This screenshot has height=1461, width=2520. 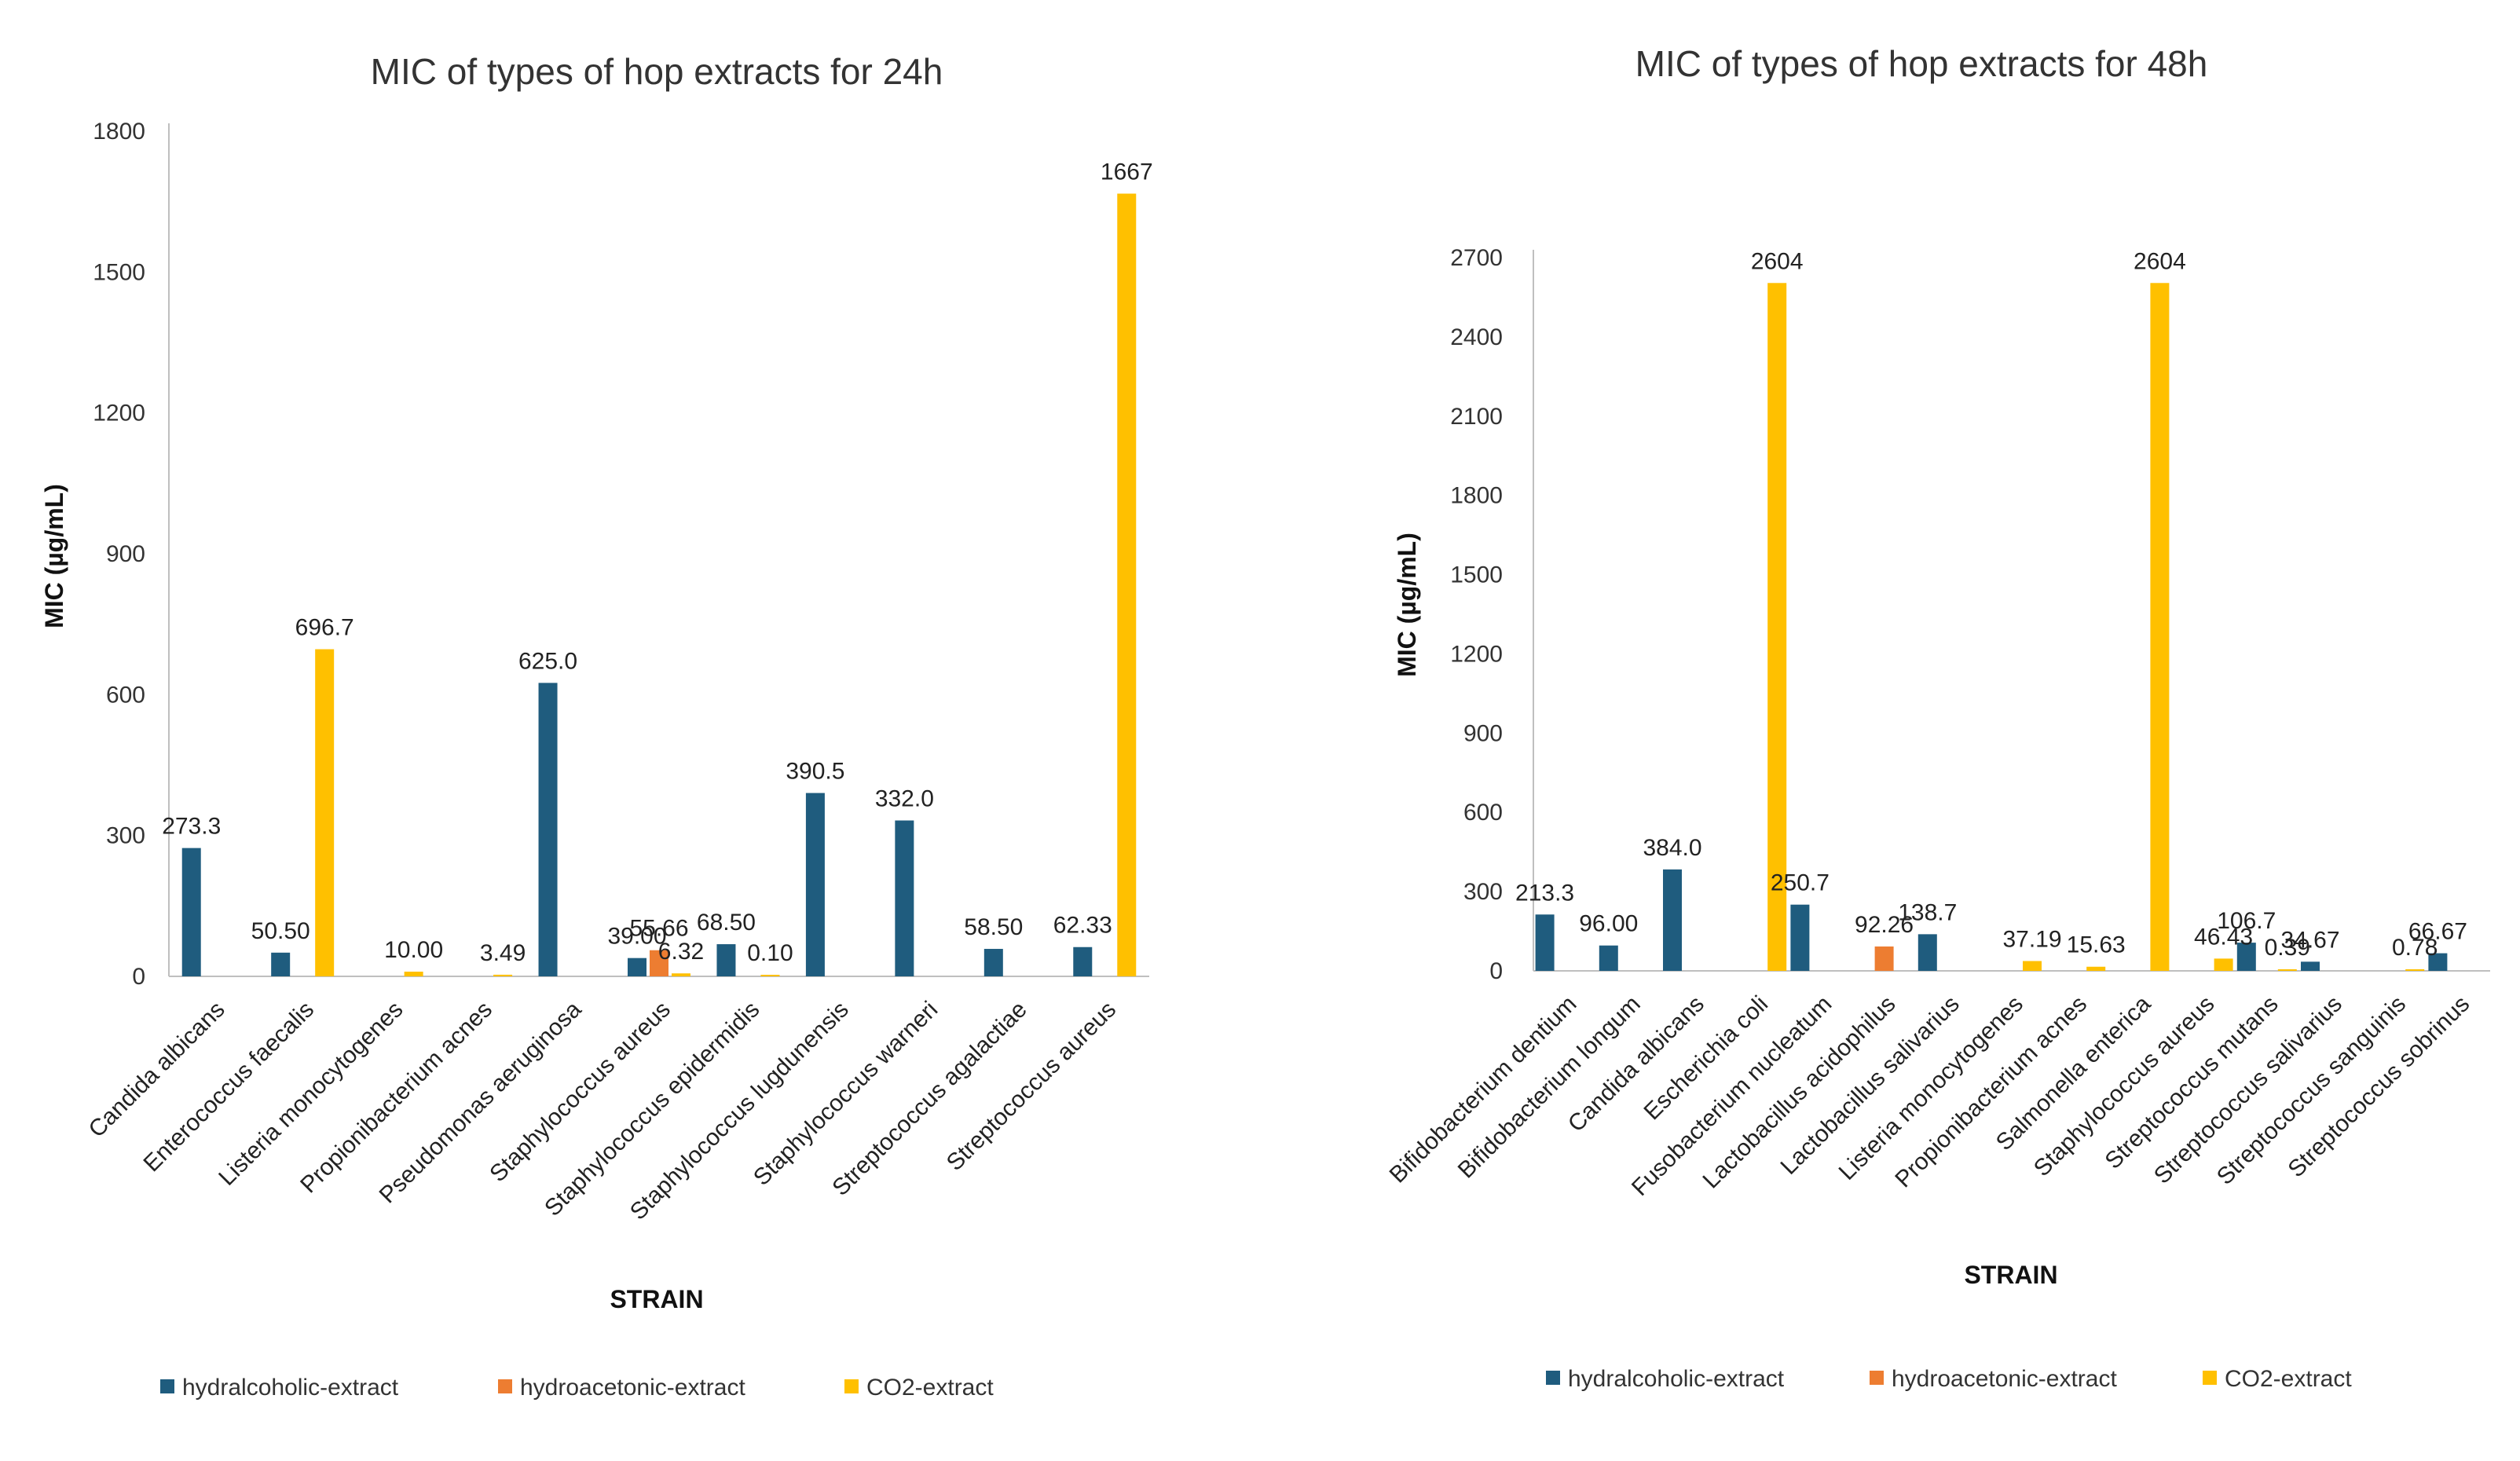 What do you see at coordinates (993, 927) in the screenshot?
I see `data-label: 58.50` at bounding box center [993, 927].